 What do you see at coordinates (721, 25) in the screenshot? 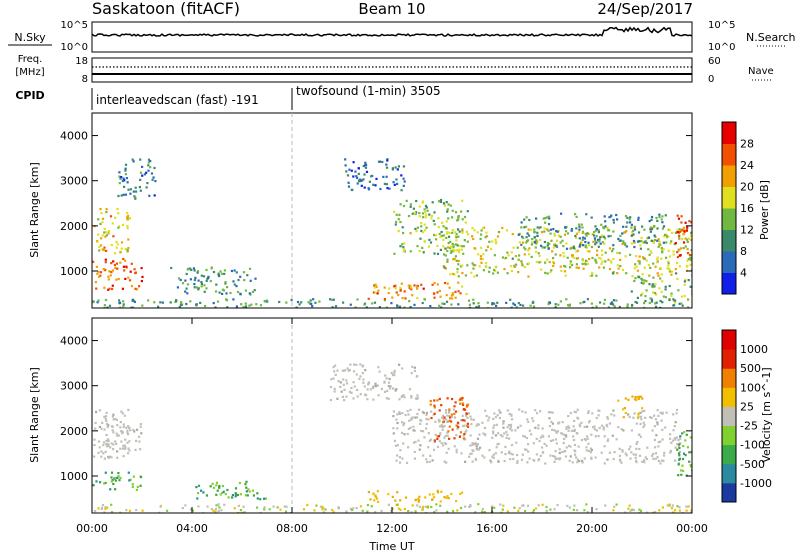
I see `noise-right-tick-top: 10^5` at bounding box center [721, 25].